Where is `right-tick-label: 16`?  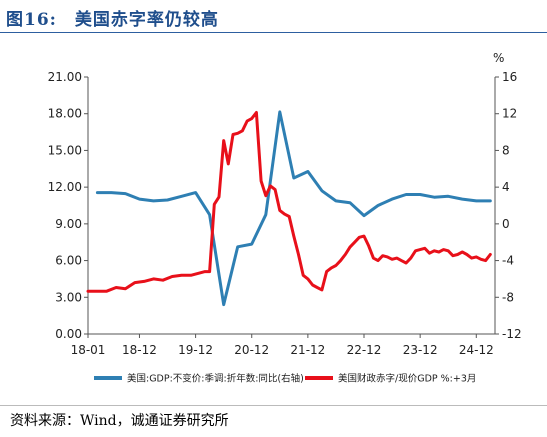
right-tick-label: 16 is located at coordinates (509, 77).